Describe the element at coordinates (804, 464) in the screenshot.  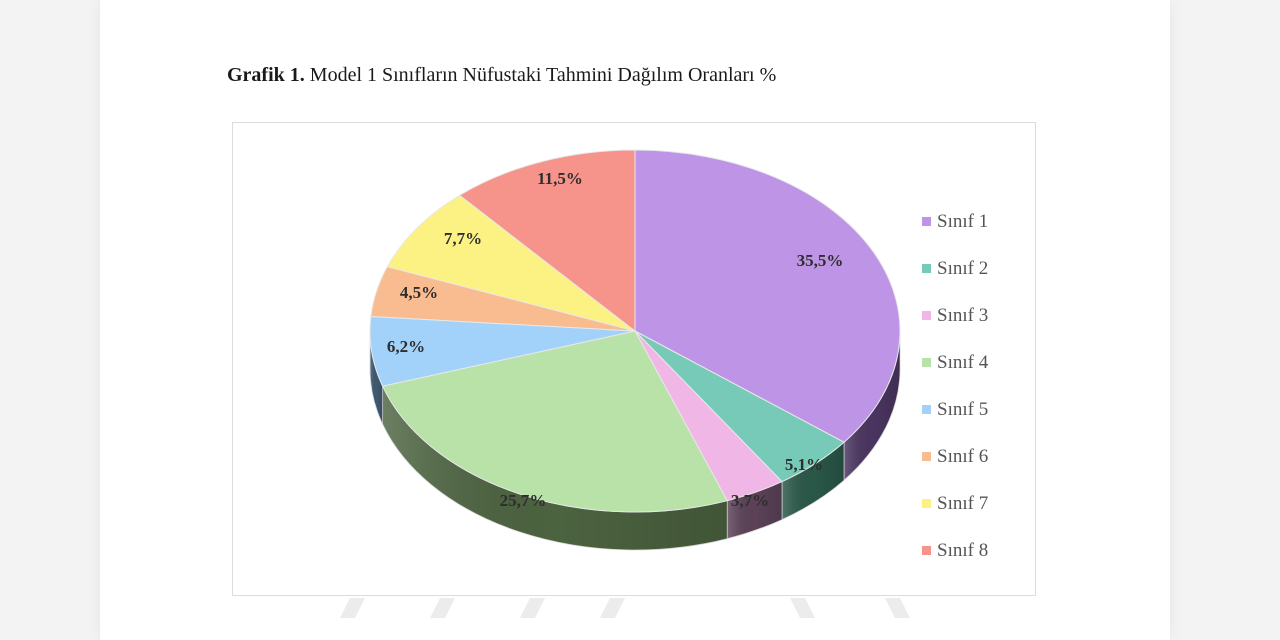
I see `data-label-sinif-2: 5,1%` at that location.